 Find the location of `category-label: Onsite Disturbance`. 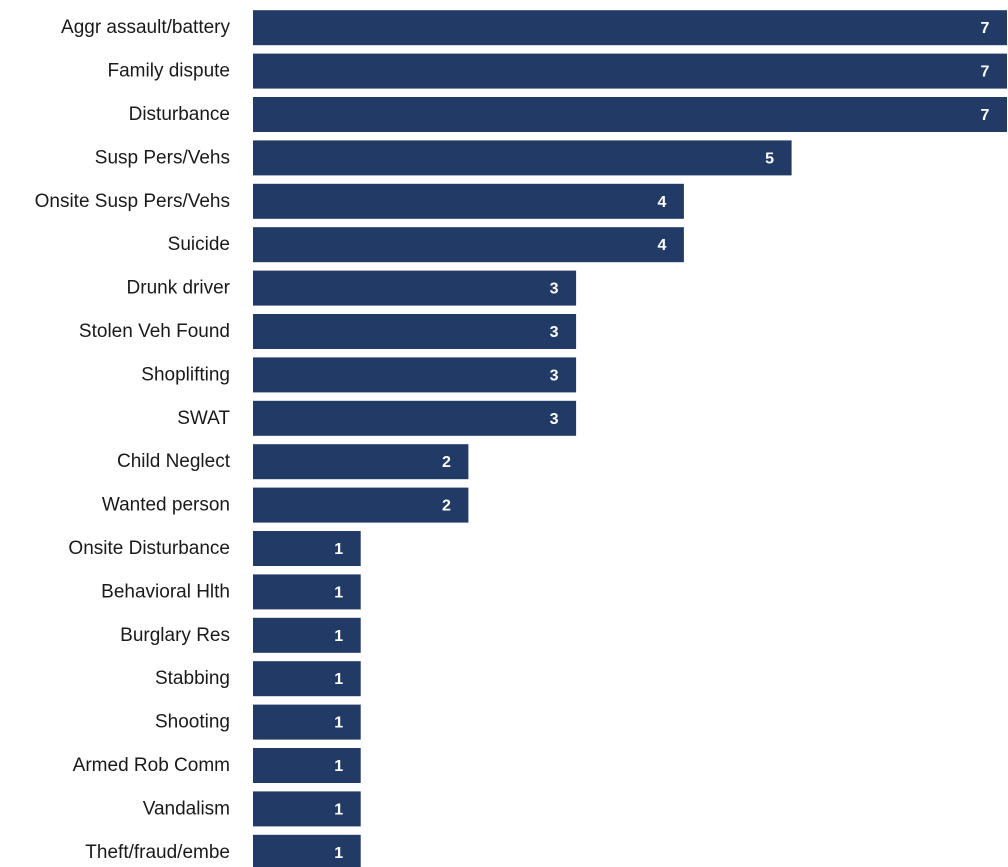

category-label: Onsite Disturbance is located at coordinates (149, 548).